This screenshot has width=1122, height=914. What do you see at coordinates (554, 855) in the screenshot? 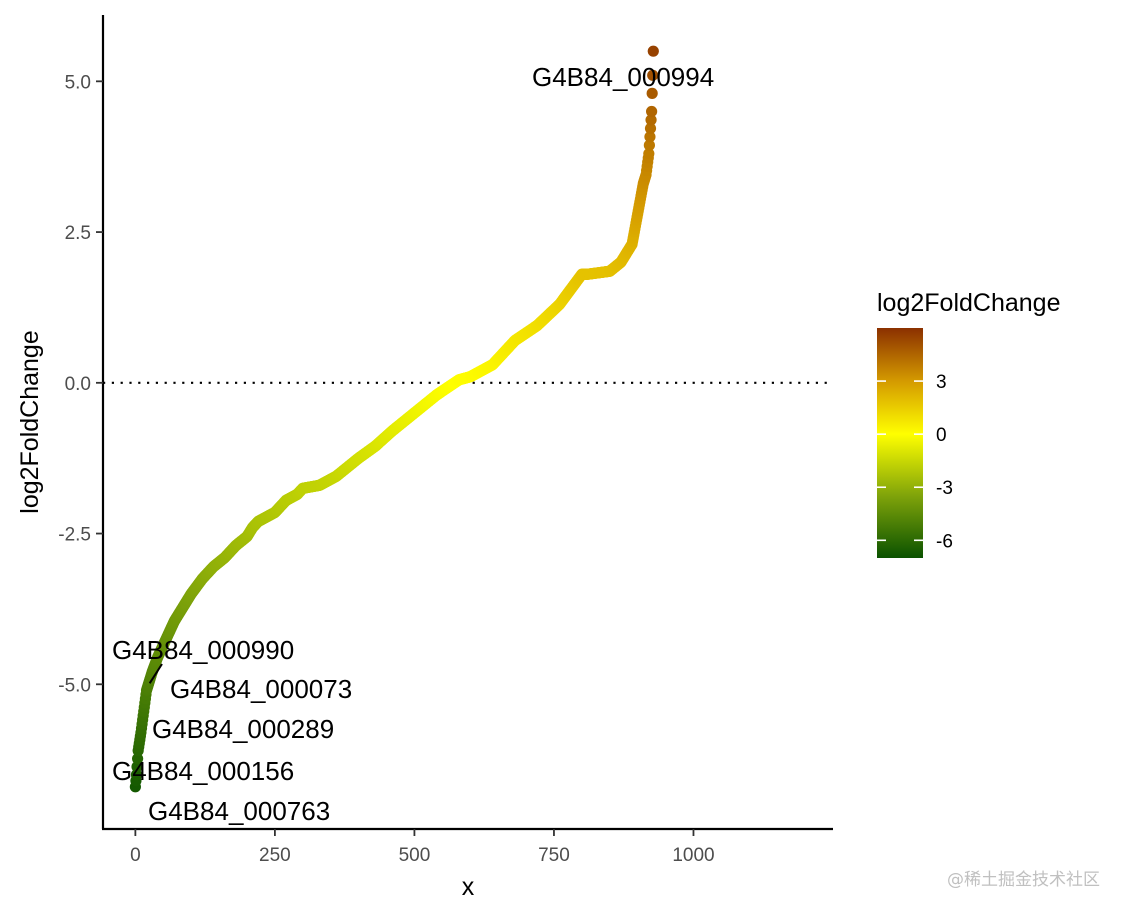
I see `x-tick-label: 750` at bounding box center [554, 855].